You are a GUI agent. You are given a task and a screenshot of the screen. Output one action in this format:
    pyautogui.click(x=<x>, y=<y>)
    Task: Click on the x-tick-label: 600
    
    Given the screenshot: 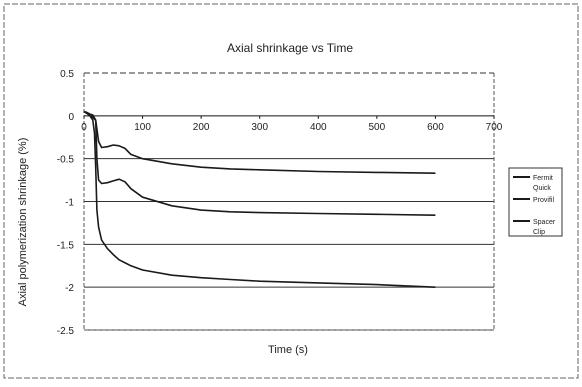 What is the action you would take?
    pyautogui.click(x=435, y=127)
    